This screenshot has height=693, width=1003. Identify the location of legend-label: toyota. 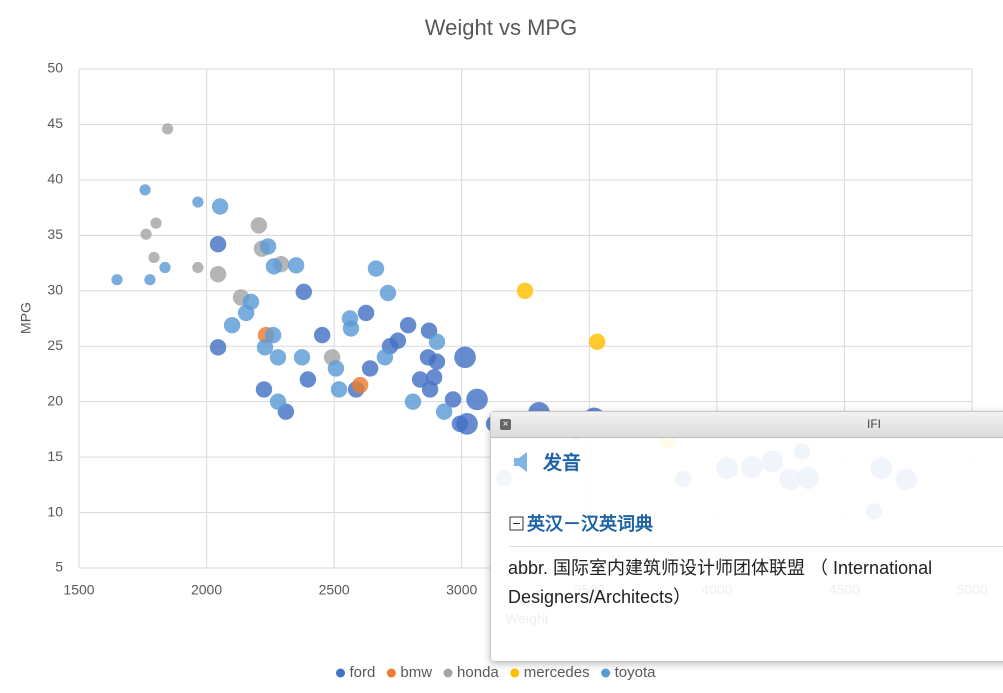
(636, 672).